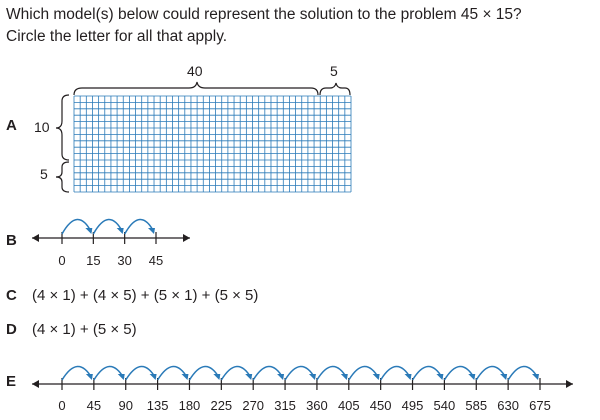 Image resolution: width=600 pixels, height=420 pixels. Describe the element at coordinates (11, 295) in the screenshot. I see `option-c-letter: C` at that location.